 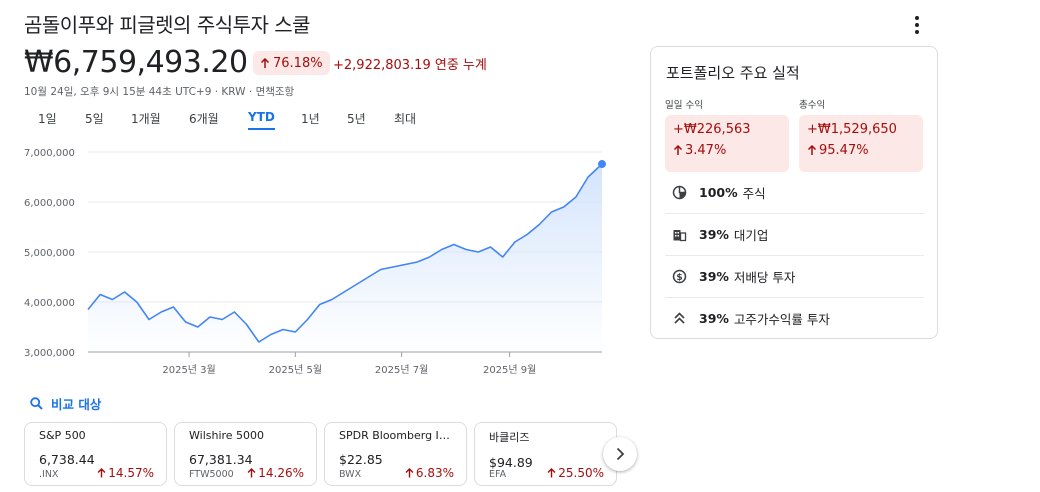 I want to click on next-cards-button, so click(x=620, y=454).